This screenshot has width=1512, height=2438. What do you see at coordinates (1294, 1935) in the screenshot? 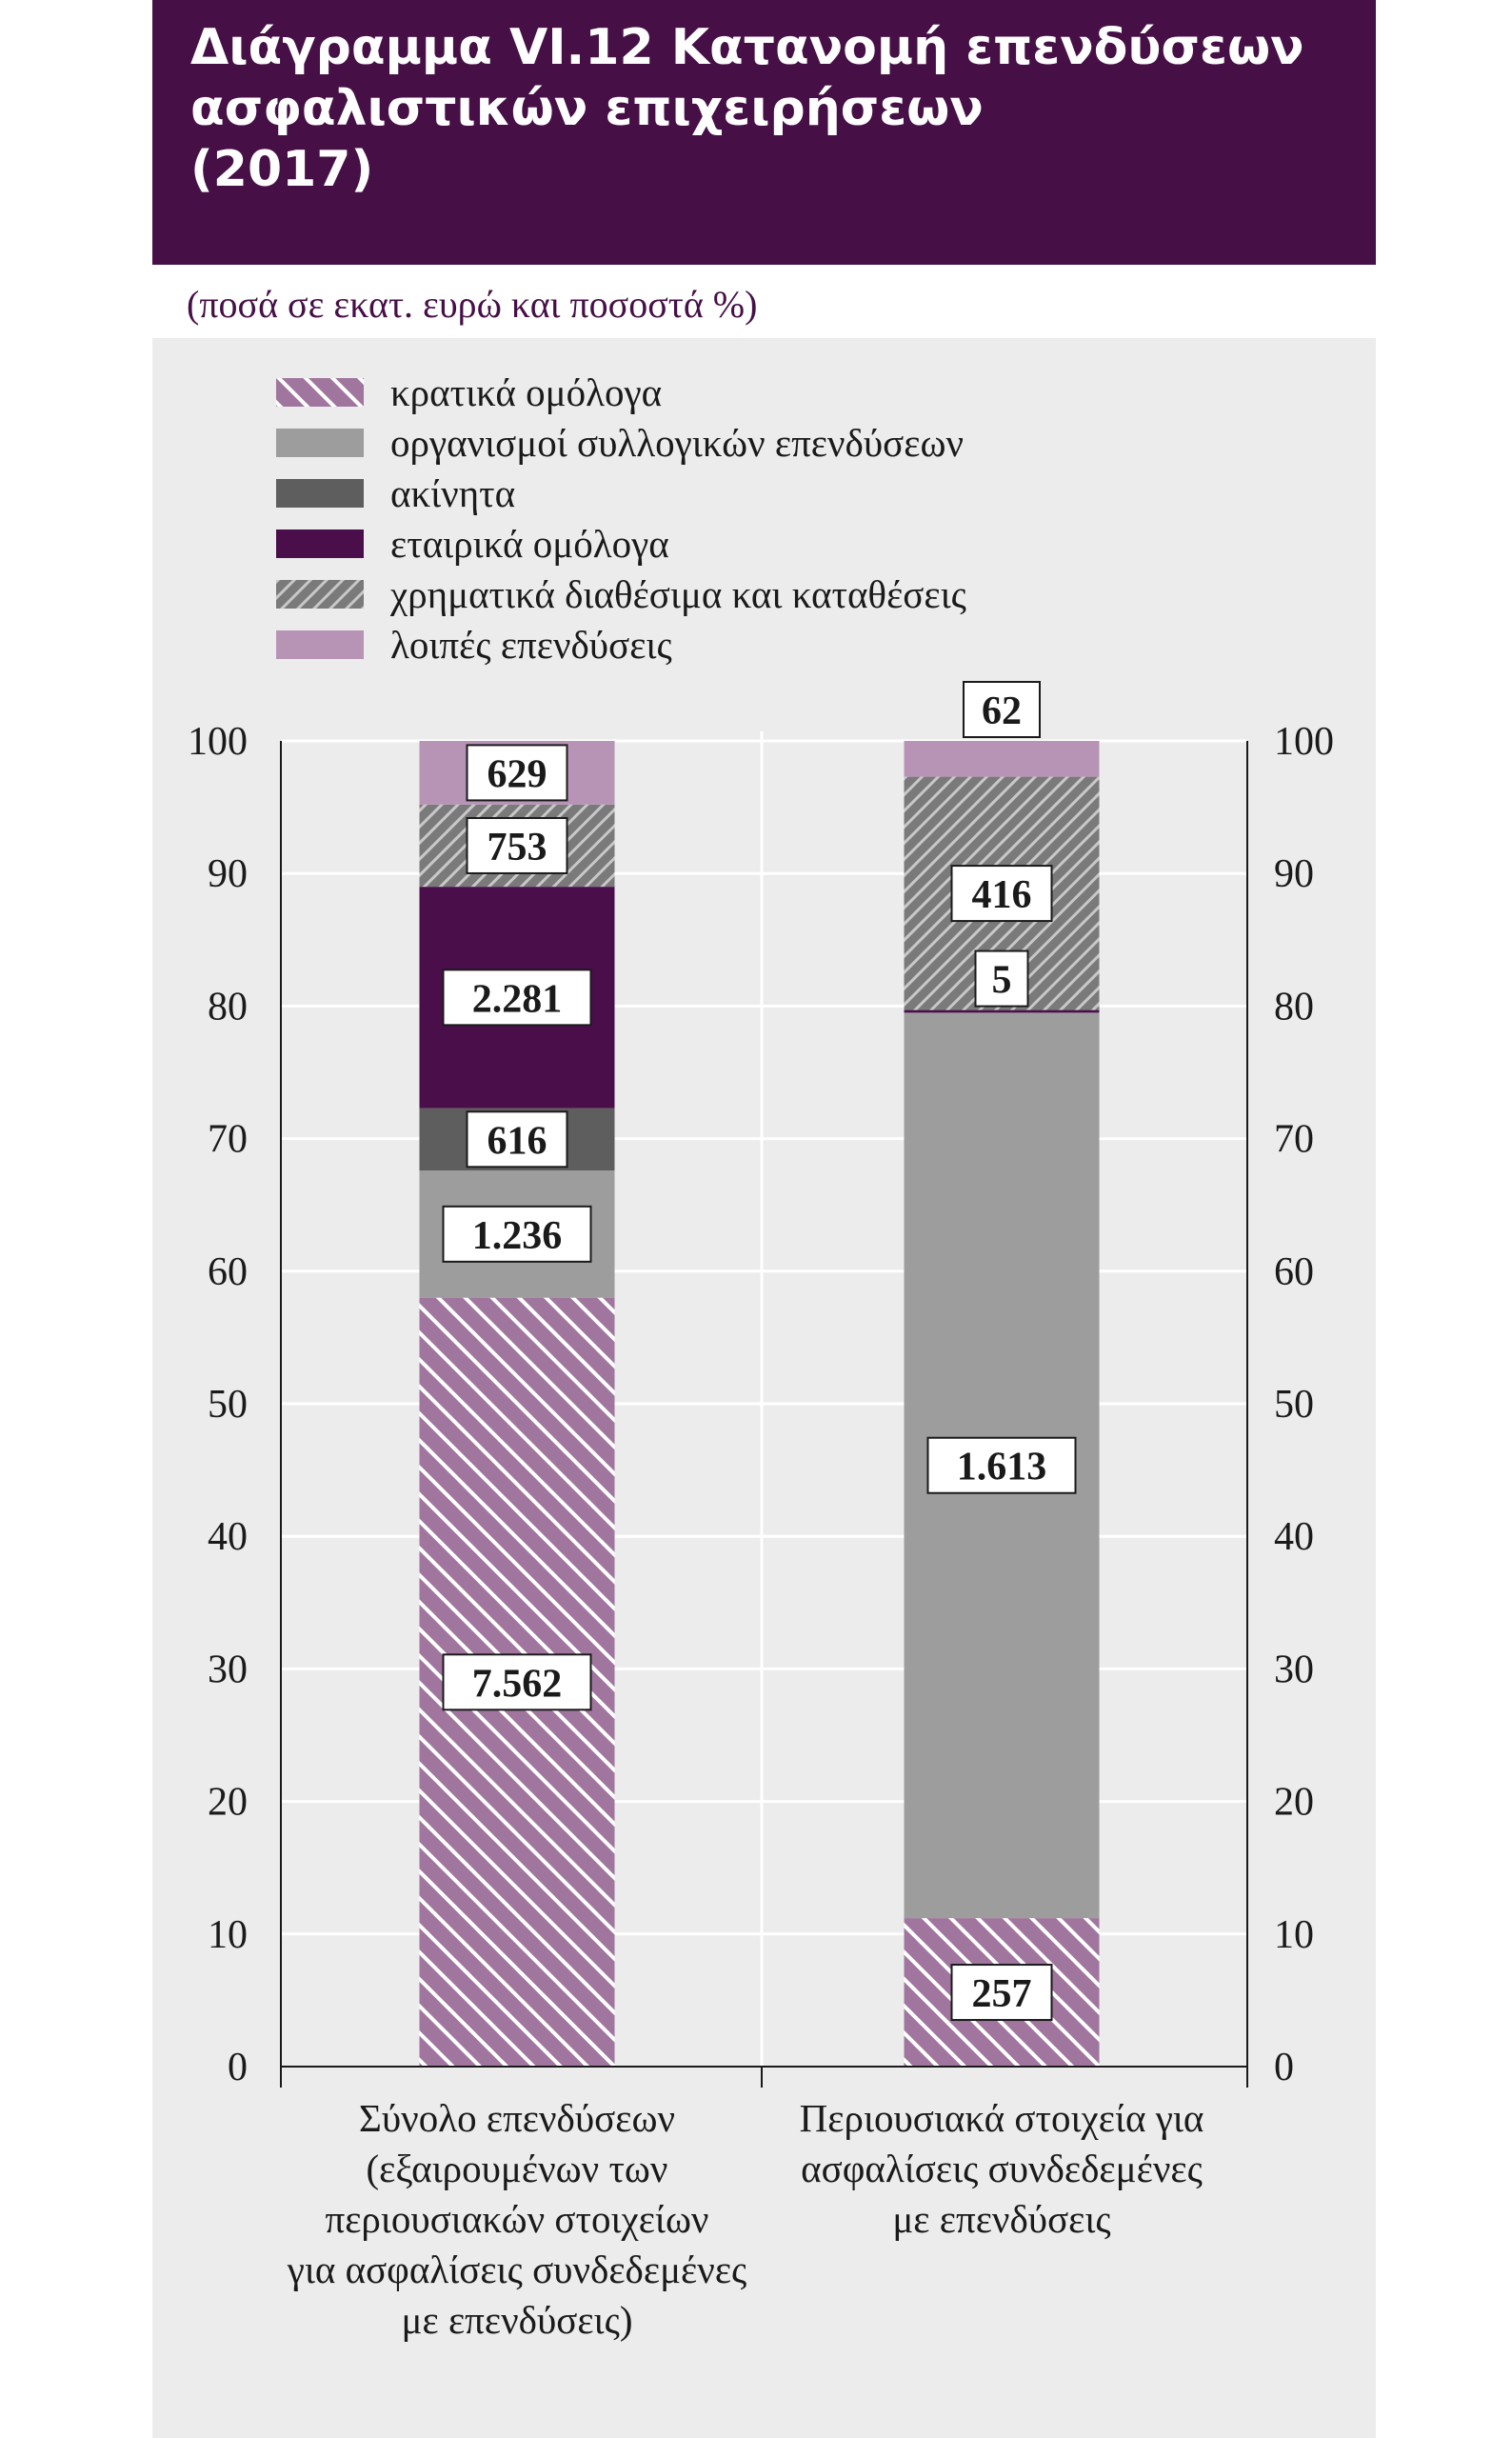
I see `y-tick-label-right: 10` at bounding box center [1294, 1935].